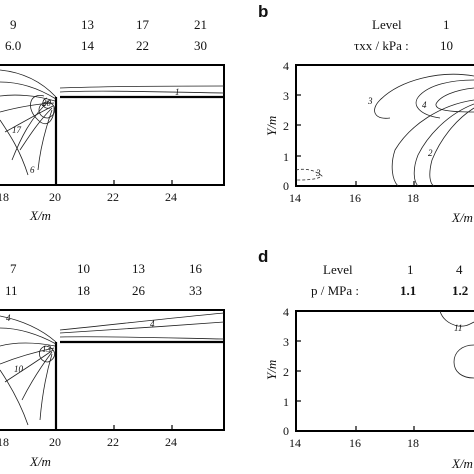 This screenshot has height=474, width=474. Describe the element at coordinates (446, 45) in the screenshot. I see `panel-b-value-1: 10` at that location.